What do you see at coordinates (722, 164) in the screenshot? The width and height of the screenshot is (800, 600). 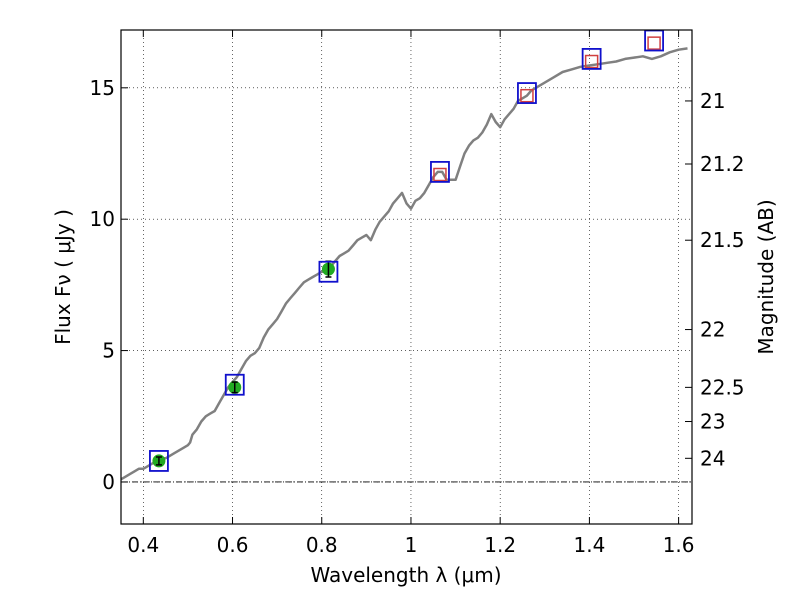 I see `right-tick-label: 21.2` at bounding box center [722, 164].